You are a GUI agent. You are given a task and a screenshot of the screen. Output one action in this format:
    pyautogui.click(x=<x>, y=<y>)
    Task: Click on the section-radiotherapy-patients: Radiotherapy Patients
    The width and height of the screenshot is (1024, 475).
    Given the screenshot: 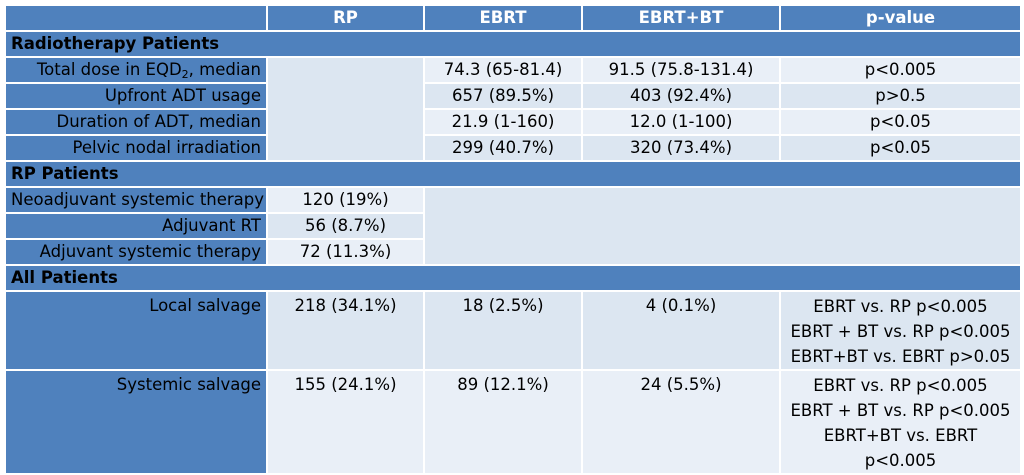 What is the action you would take?
    pyautogui.click(x=513, y=44)
    